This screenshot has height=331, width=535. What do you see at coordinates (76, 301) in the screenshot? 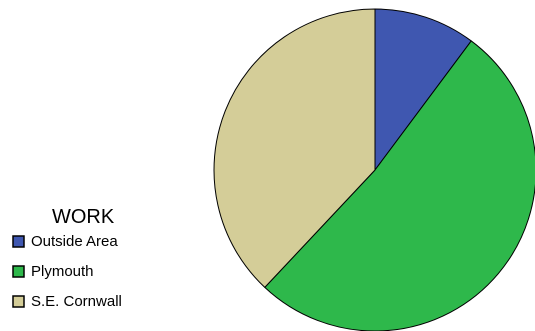
I see `legend-label-s-e-cornwall: S.E. Cornwall` at bounding box center [76, 301].